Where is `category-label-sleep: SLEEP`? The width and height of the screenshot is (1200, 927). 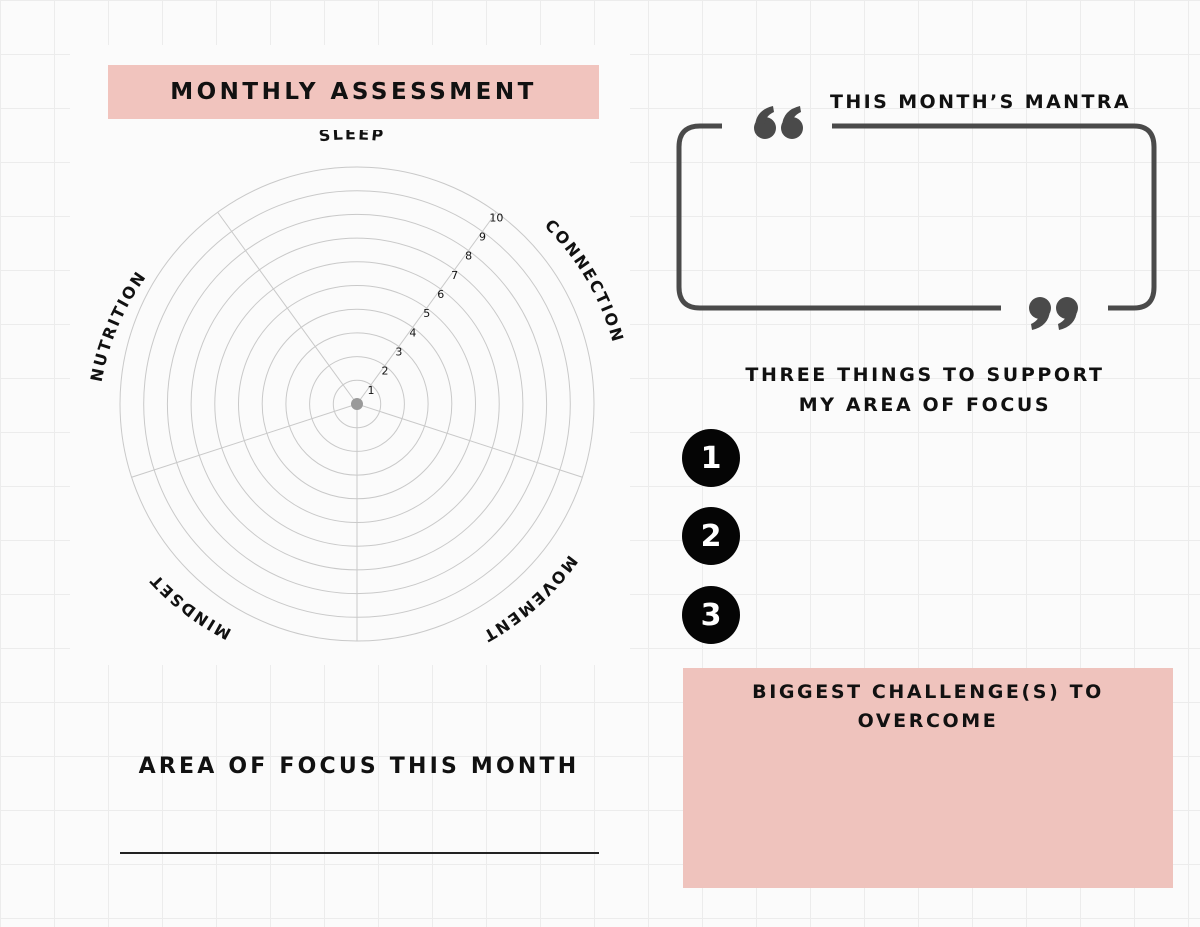 category-label-sleep: SLEEP is located at coordinates (351, 137).